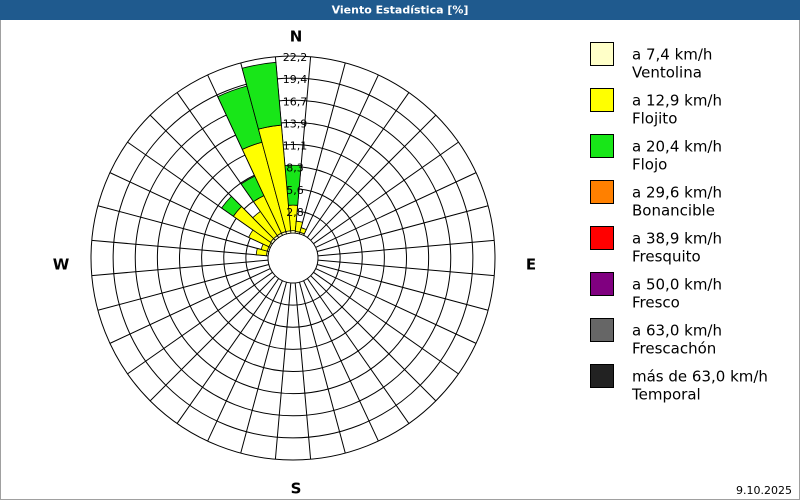  Describe the element at coordinates (666, 395) in the screenshot. I see `legend-entry-label: Temporal` at that location.